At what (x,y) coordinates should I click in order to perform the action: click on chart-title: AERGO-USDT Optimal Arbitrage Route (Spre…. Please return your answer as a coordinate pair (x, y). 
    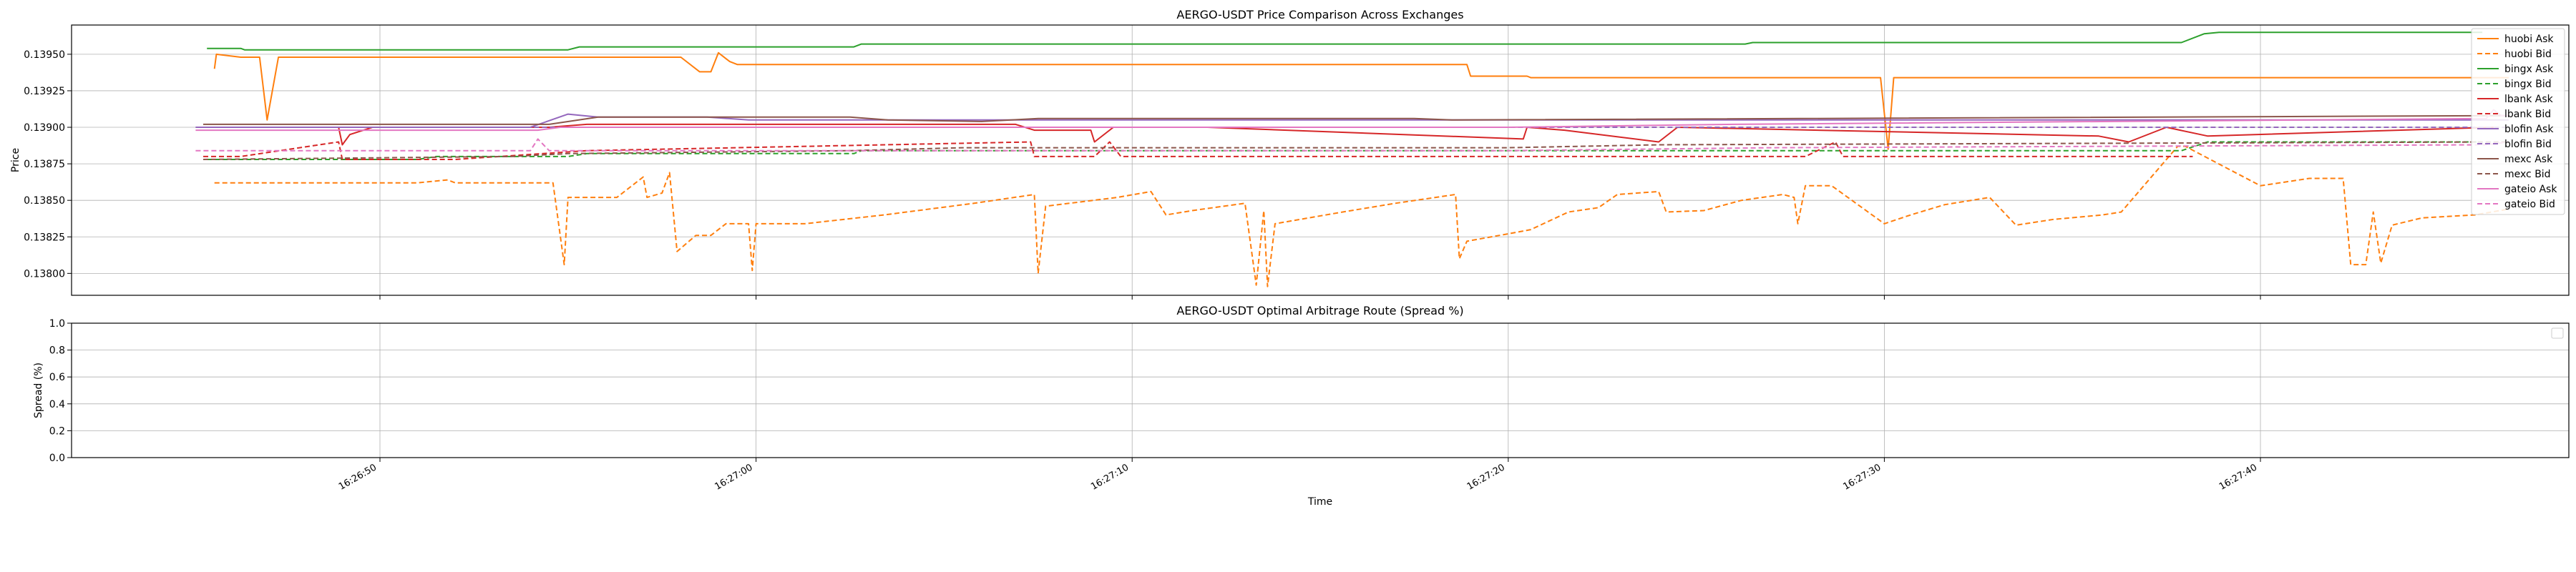
    Looking at the image, I should click on (1319, 310).